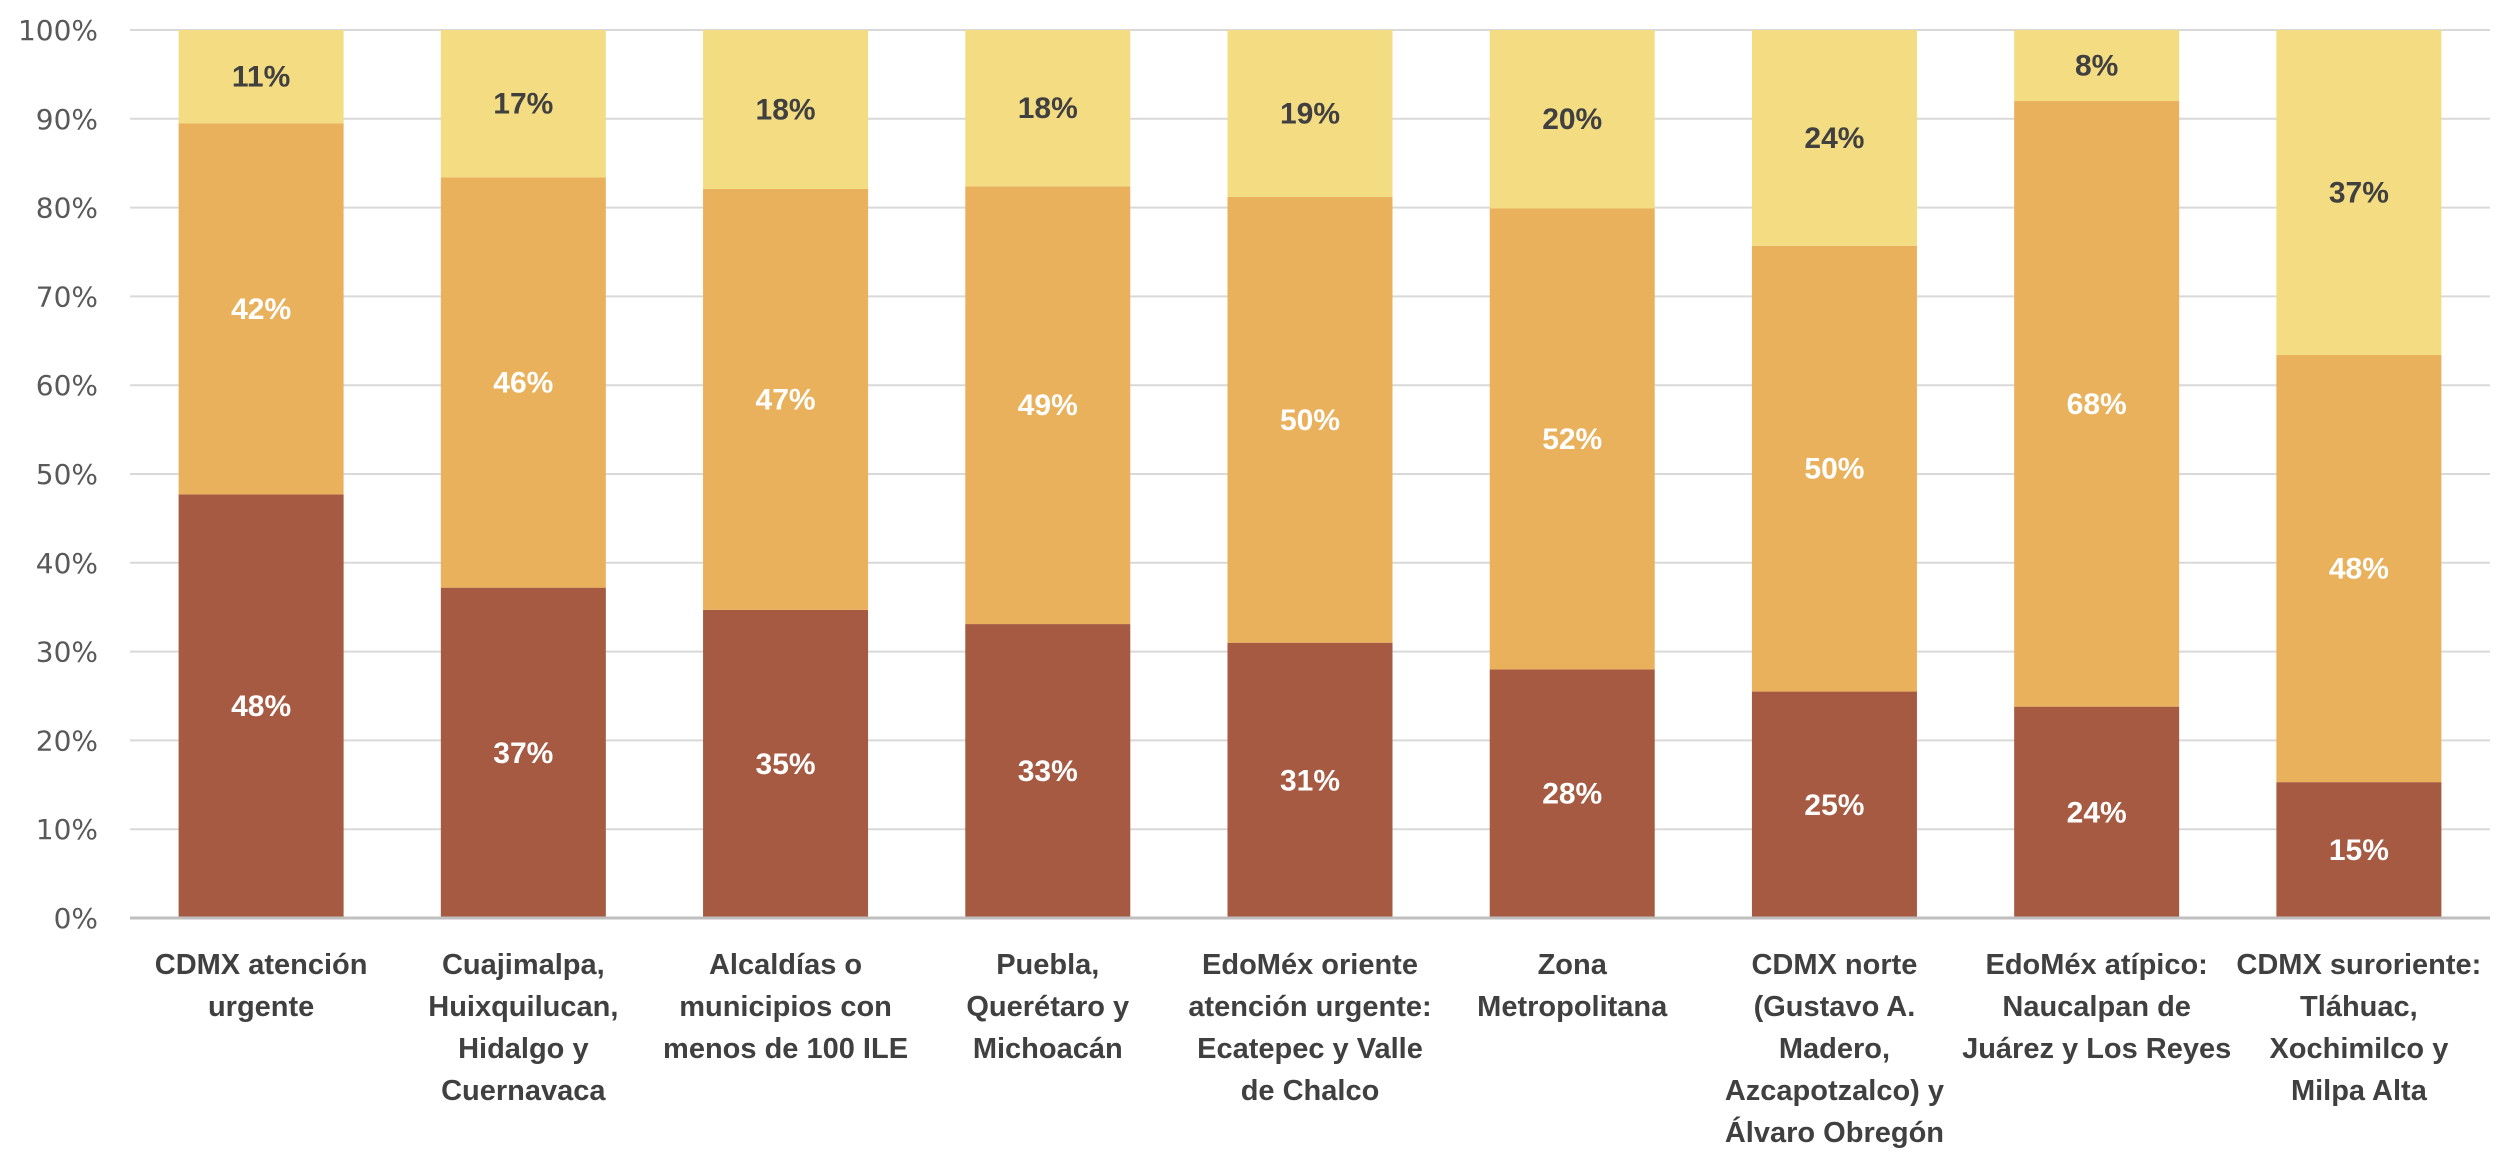 The width and height of the screenshot is (2506, 1170). What do you see at coordinates (67, 652) in the screenshot?
I see `y-tick-label: 30%` at bounding box center [67, 652].